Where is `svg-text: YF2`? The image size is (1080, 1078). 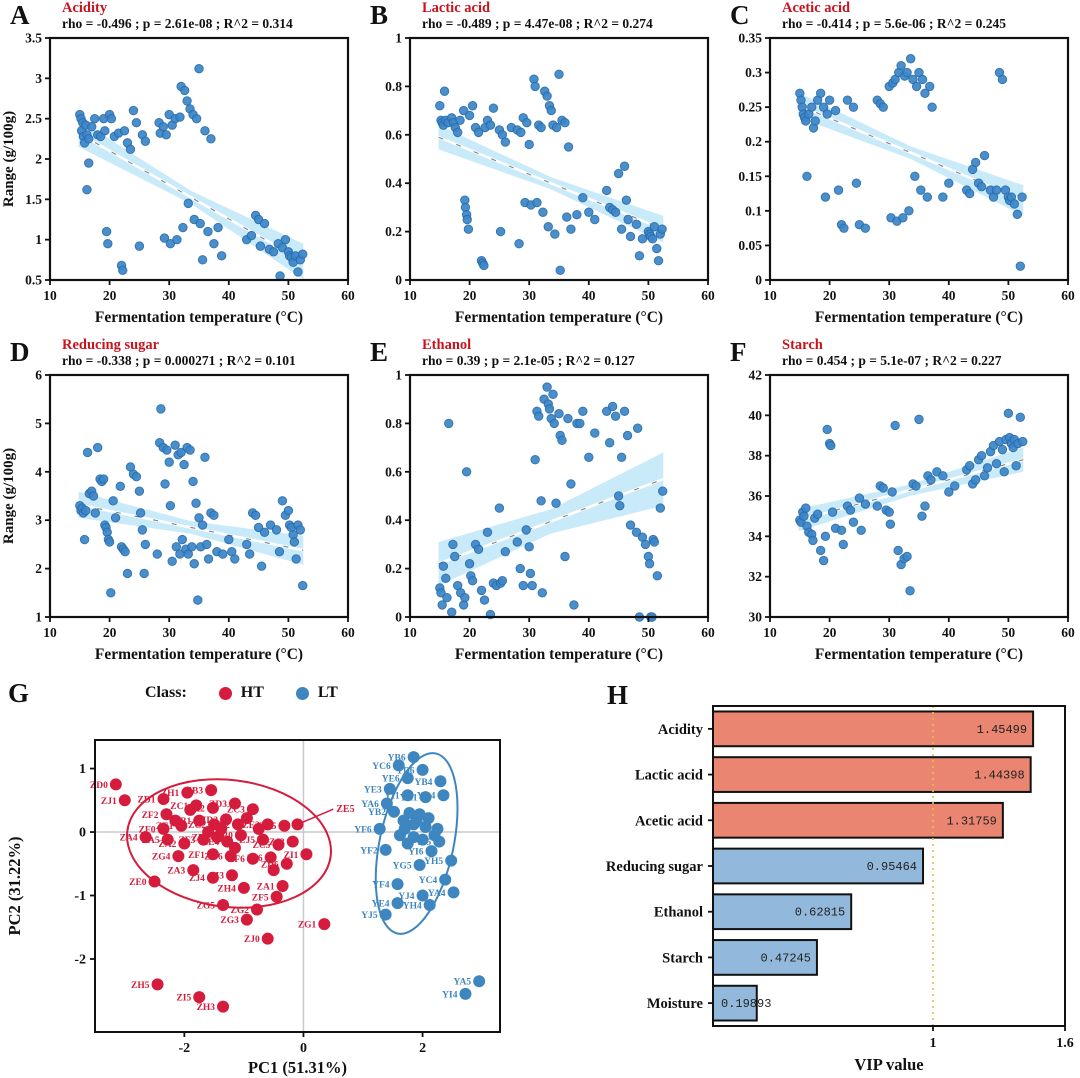 svg-text: YF2 is located at coordinates (369, 851).